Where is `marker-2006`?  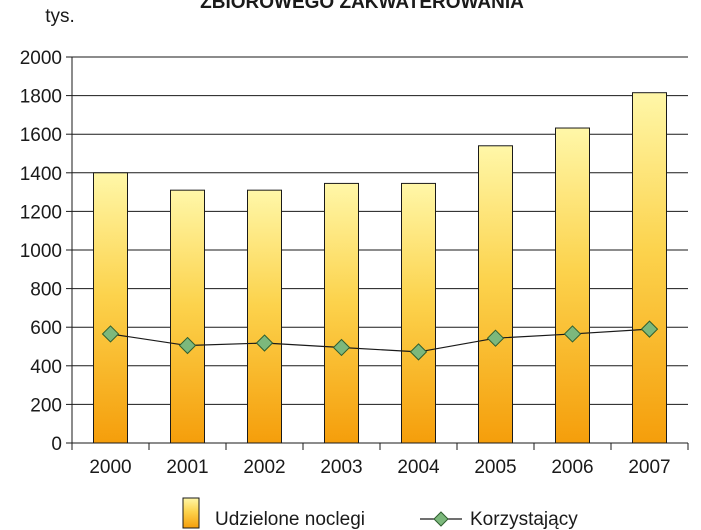
marker-2006 is located at coordinates (572, 334).